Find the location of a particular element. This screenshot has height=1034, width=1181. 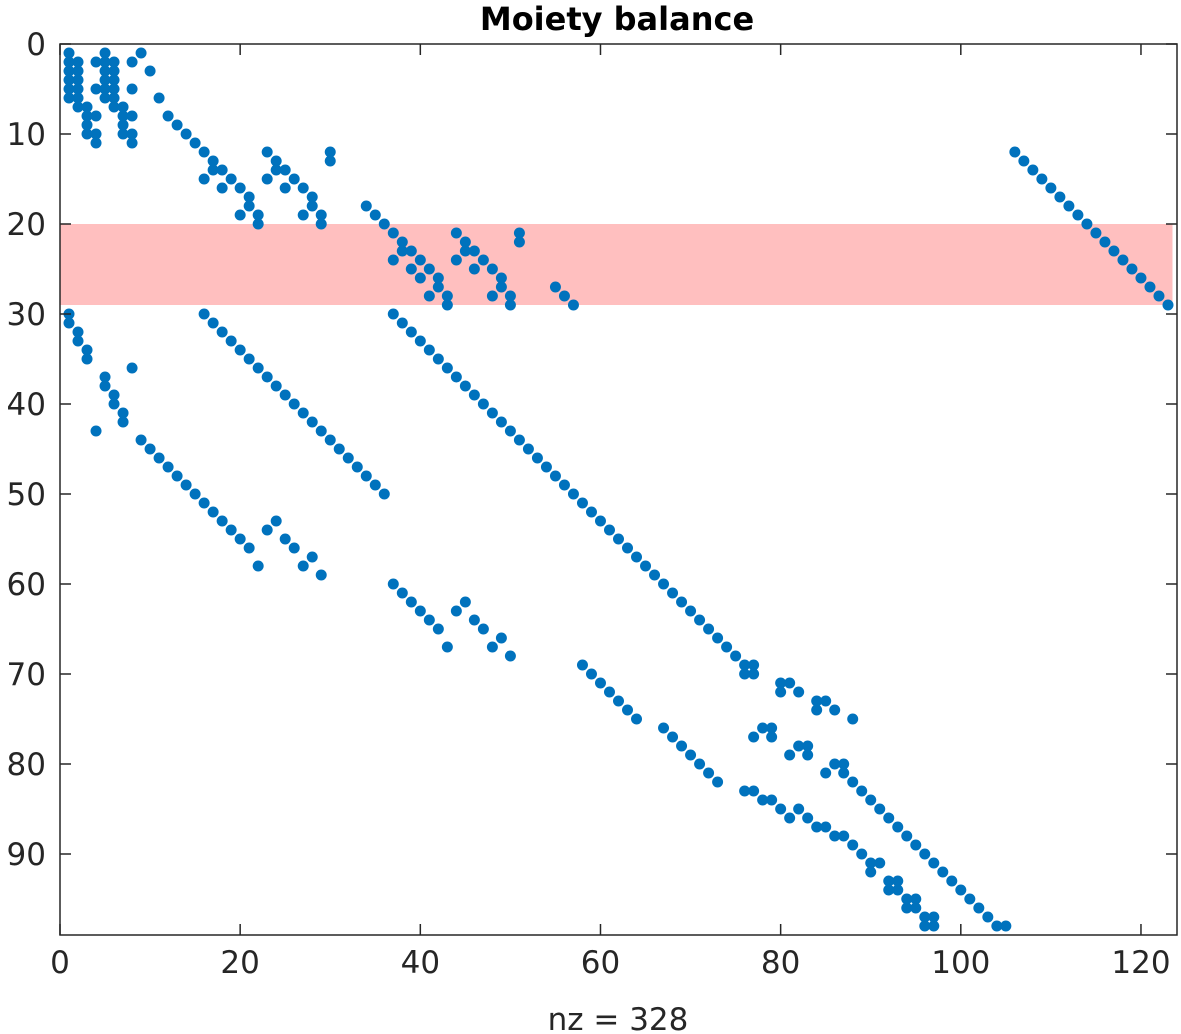

y-tick-label: 90 is located at coordinates (26, 855).